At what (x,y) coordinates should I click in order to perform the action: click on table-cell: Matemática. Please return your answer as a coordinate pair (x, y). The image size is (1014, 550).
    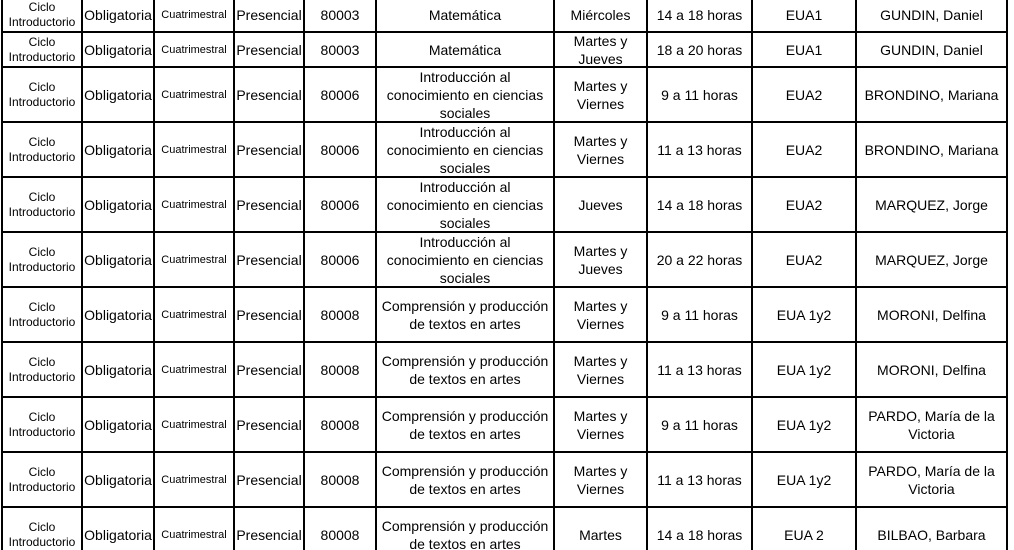
    Looking at the image, I should click on (466, 50).